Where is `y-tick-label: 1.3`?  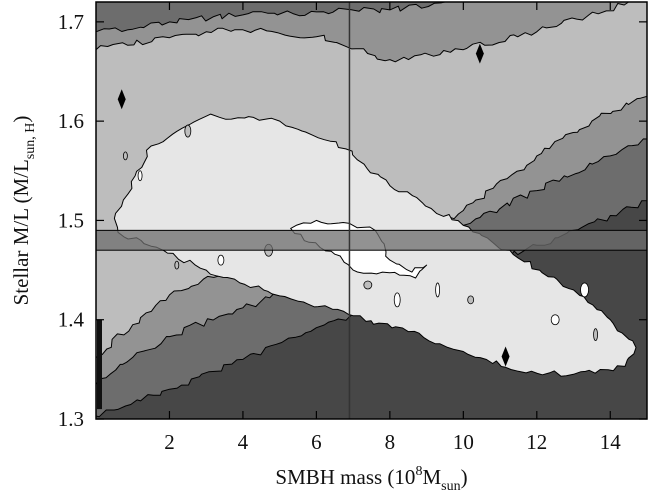 y-tick-label: 1.3 is located at coordinates (71, 419).